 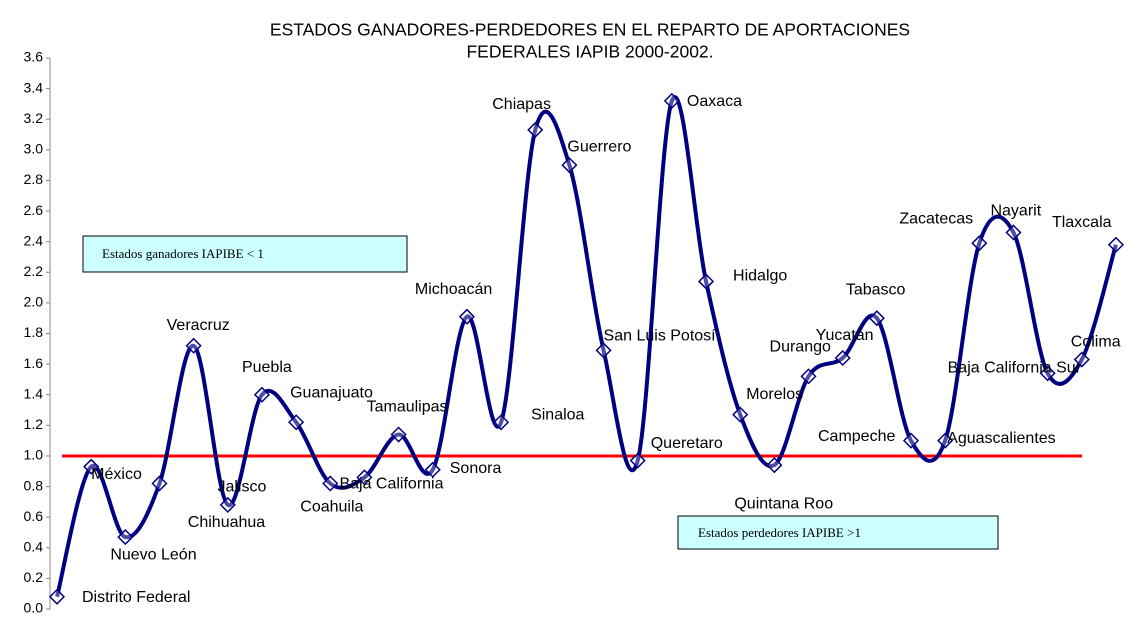 What do you see at coordinates (331, 392) in the screenshot?
I see `point-label: Guanajuato` at bounding box center [331, 392].